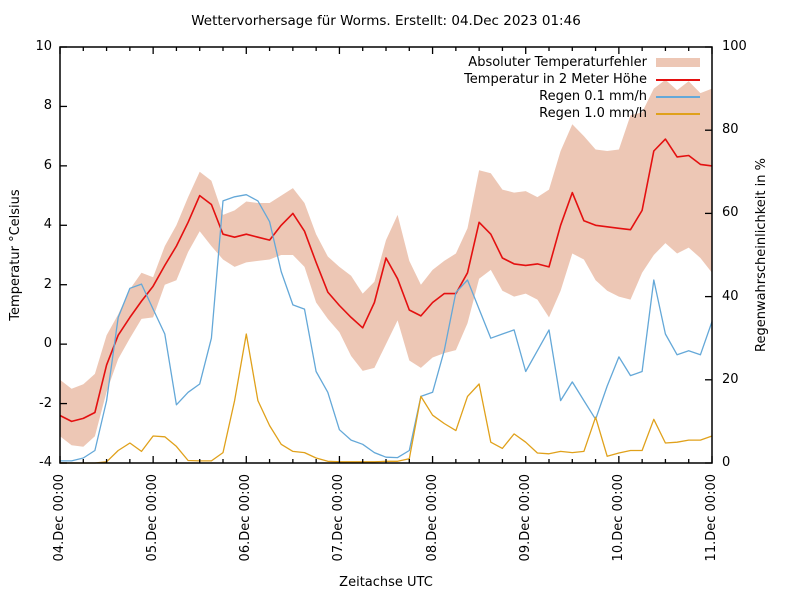 The width and height of the screenshot is (800, 600). Describe the element at coordinates (678, 79) in the screenshot. I see `temperature-line-swatch` at that location.